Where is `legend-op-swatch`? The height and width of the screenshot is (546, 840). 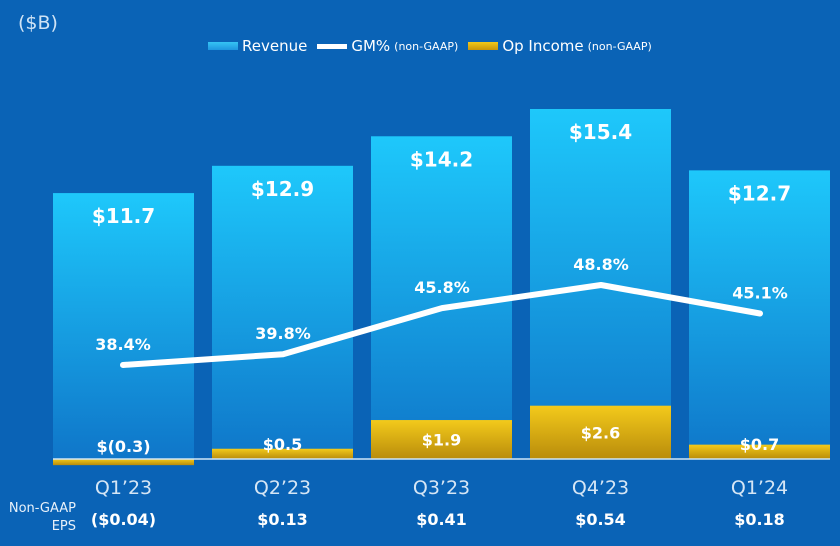 legend-op-swatch is located at coordinates (483, 46).